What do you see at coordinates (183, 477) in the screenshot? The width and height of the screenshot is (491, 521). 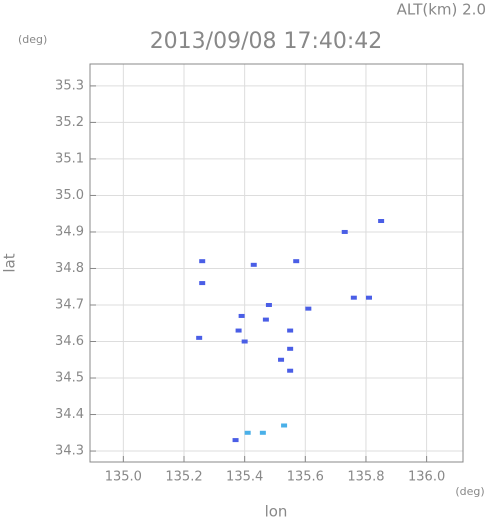 I see `x-tick-label: 135.2` at bounding box center [183, 477].